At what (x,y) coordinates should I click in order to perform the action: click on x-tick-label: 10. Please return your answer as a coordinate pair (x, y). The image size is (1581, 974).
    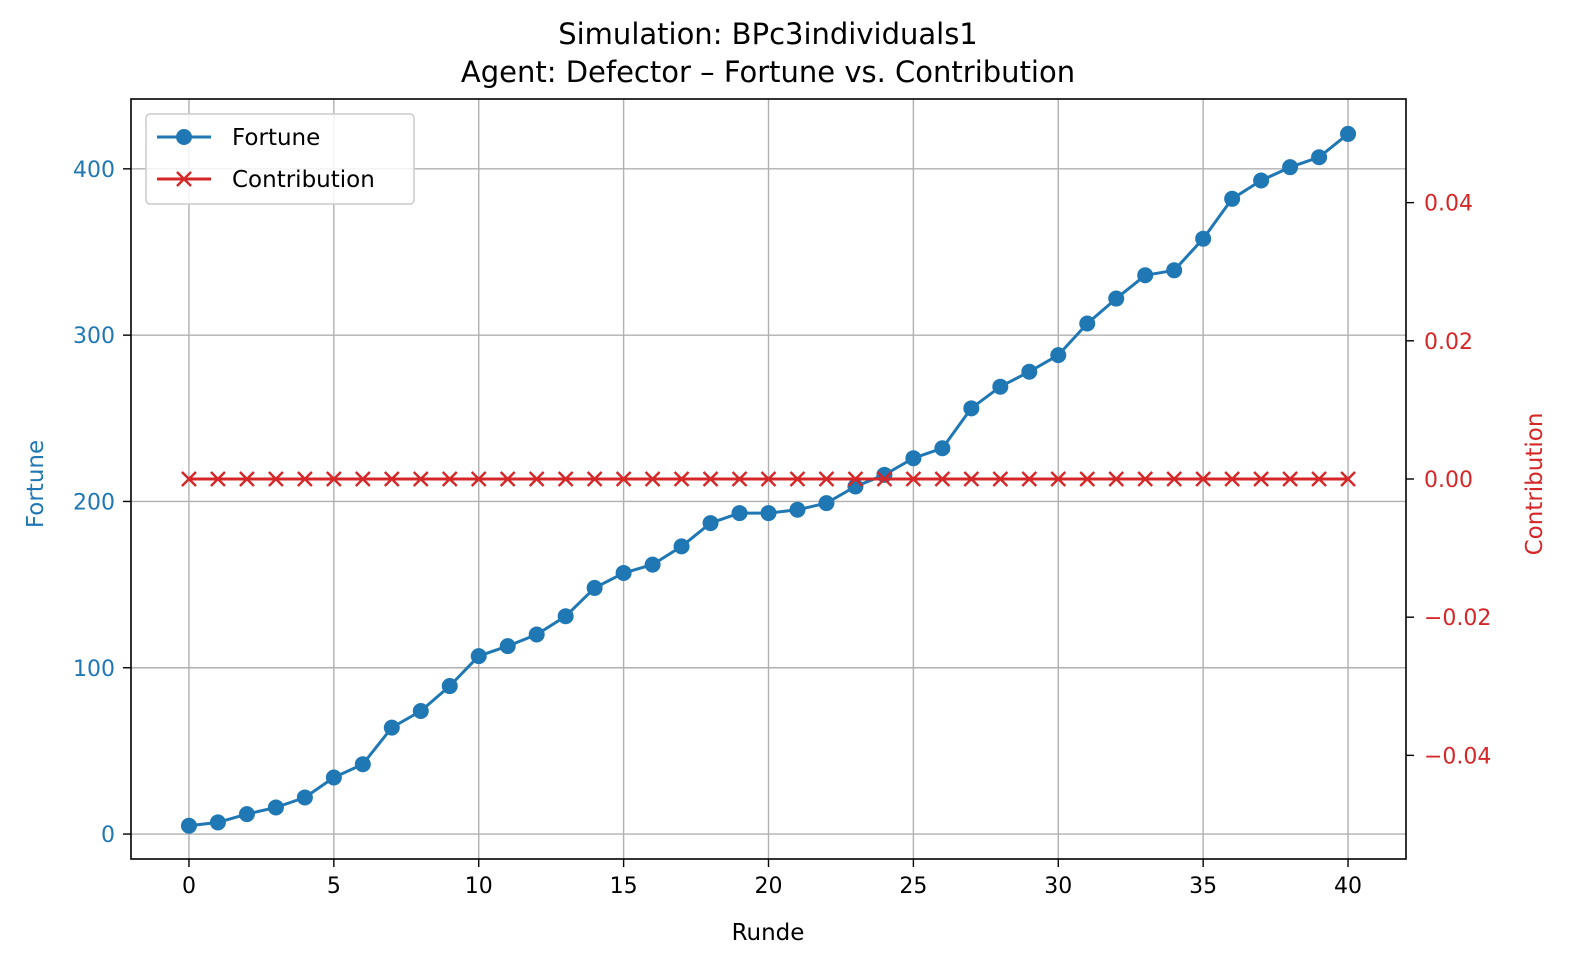
    Looking at the image, I should click on (479, 886).